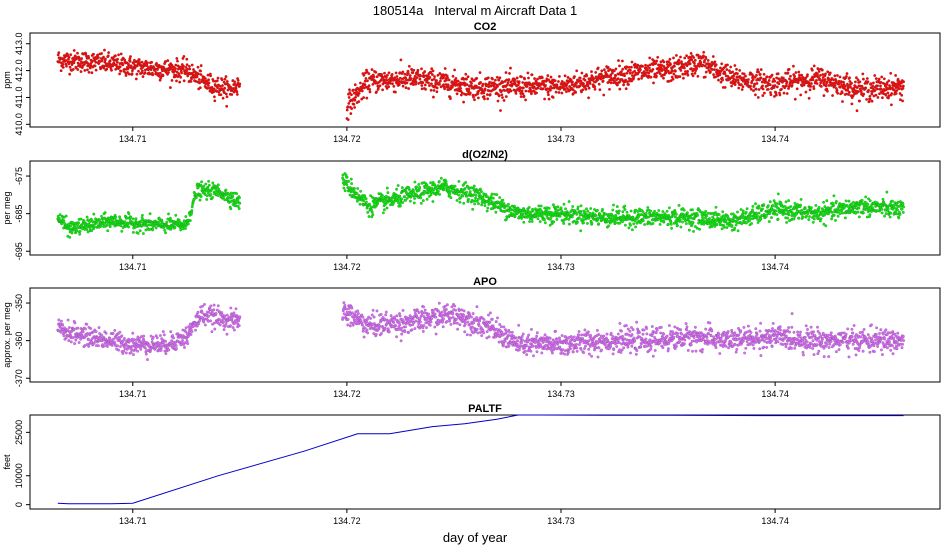 Image resolution: width=950 pixels, height=550 pixels. What do you see at coordinates (775, 267) in the screenshot?
I see `o2n2-x-tick-label: 134.74` at bounding box center [775, 267].